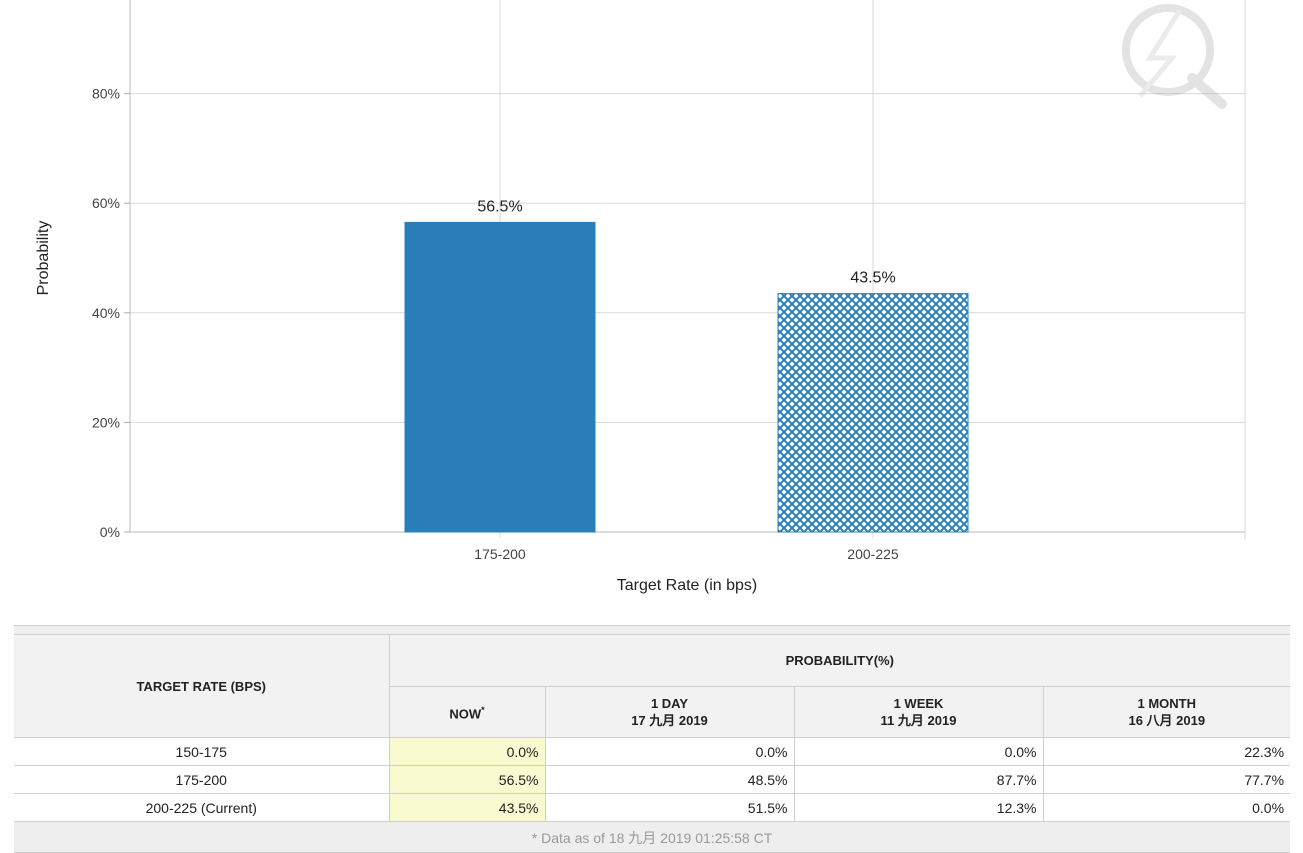  What do you see at coordinates (202, 751) in the screenshot?
I see `rate-cell: 150-175` at bounding box center [202, 751].